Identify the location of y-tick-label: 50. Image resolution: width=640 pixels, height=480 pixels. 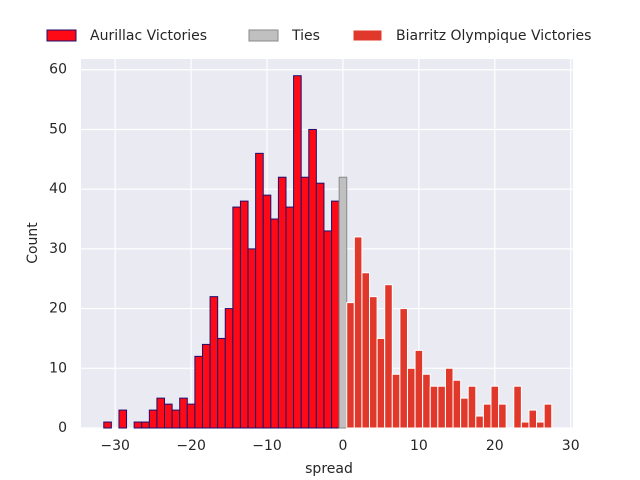
(58, 129).